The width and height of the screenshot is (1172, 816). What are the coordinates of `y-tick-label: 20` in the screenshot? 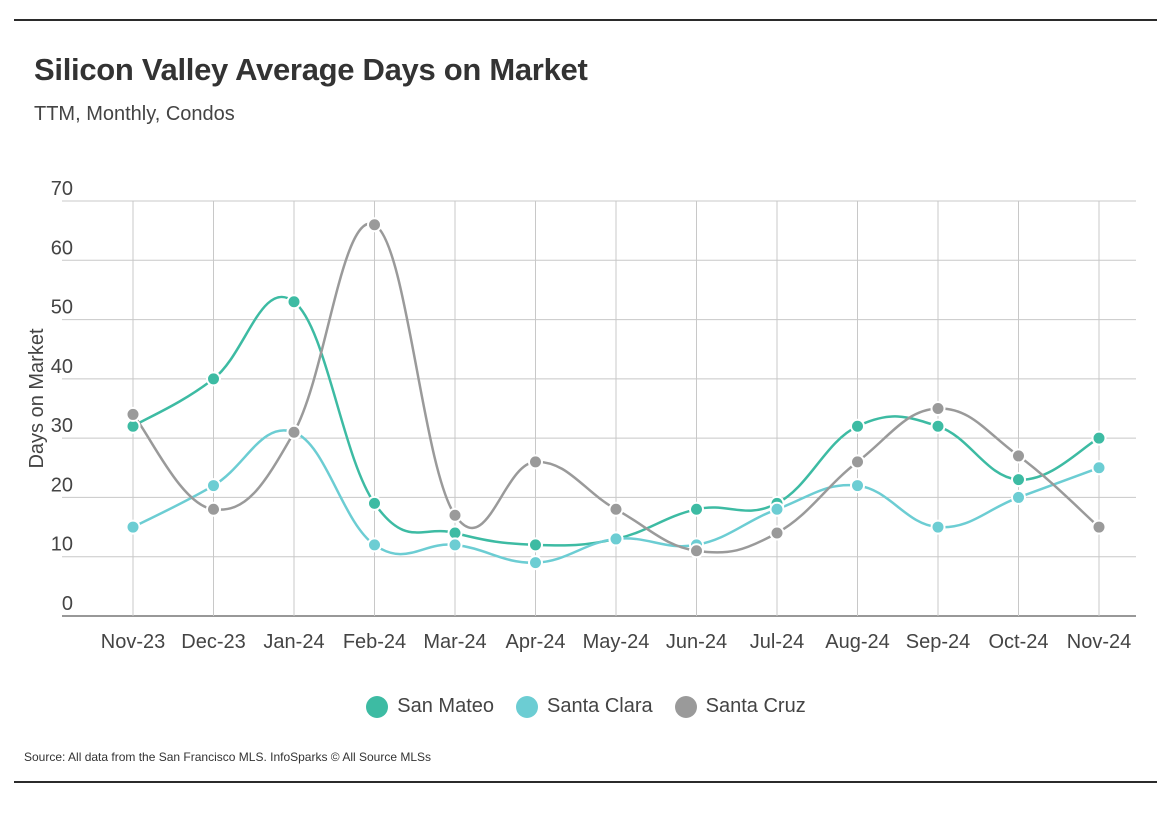 It's located at (62, 485).